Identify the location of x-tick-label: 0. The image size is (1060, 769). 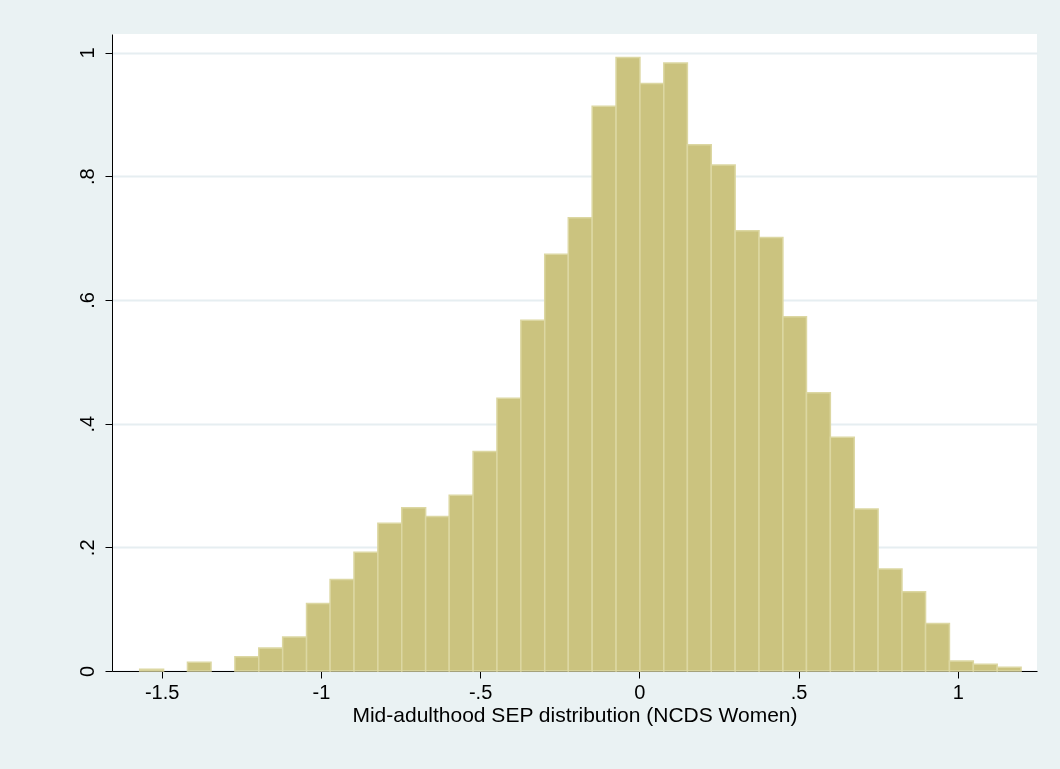
(640, 691).